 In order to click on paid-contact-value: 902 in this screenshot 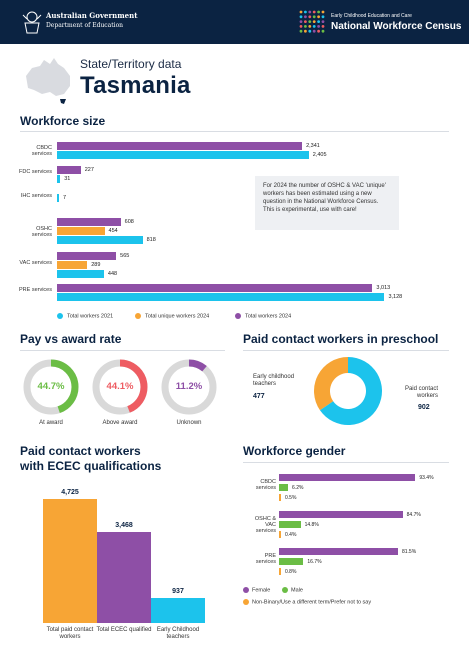, I will do `click(424, 407)`.